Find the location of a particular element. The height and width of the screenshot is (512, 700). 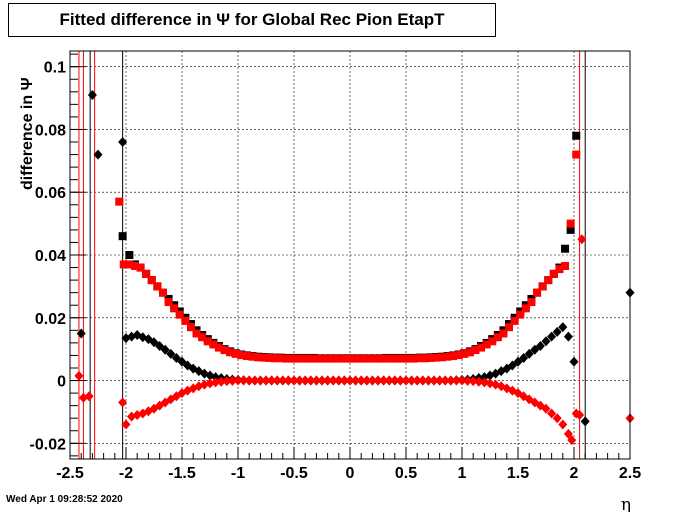

x-tick-label: -2 is located at coordinates (126, 473).